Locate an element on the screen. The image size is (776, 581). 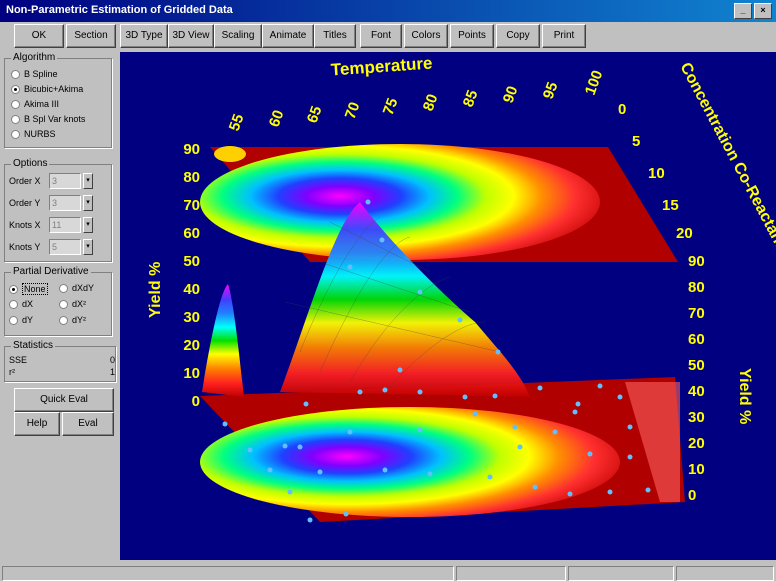
minimize-button: _ is located at coordinates (743, 11).